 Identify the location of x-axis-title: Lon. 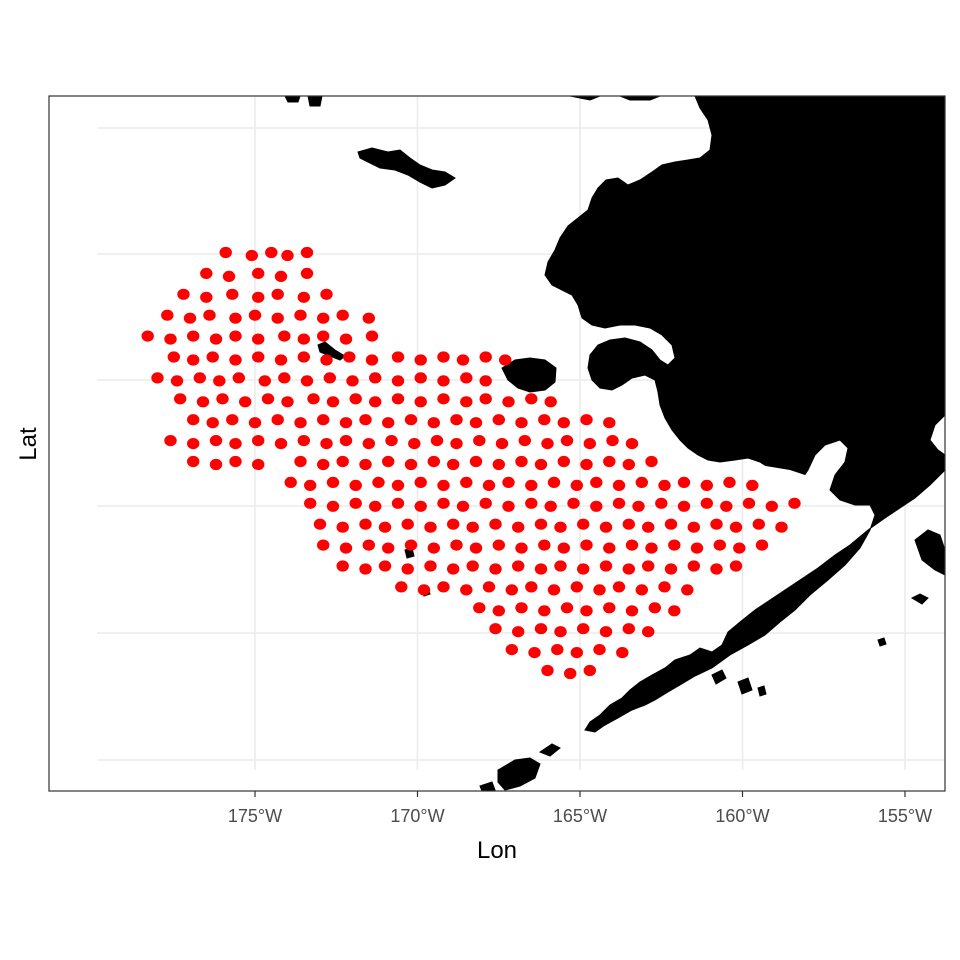
(497, 850).